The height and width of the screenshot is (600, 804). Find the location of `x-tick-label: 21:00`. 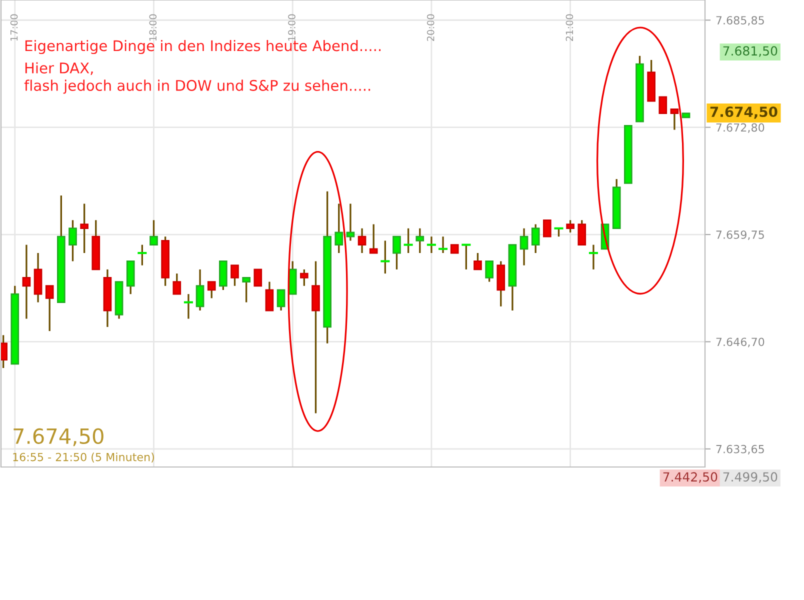

x-tick-label: 21:00 is located at coordinates (570, 27).